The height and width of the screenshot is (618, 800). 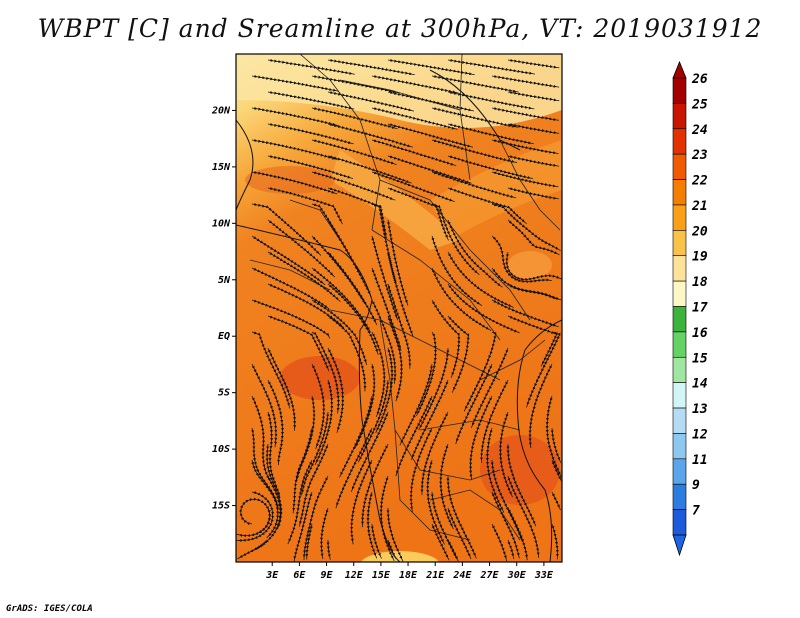 I want to click on y-tick-label: 10S, so click(x=221, y=449).